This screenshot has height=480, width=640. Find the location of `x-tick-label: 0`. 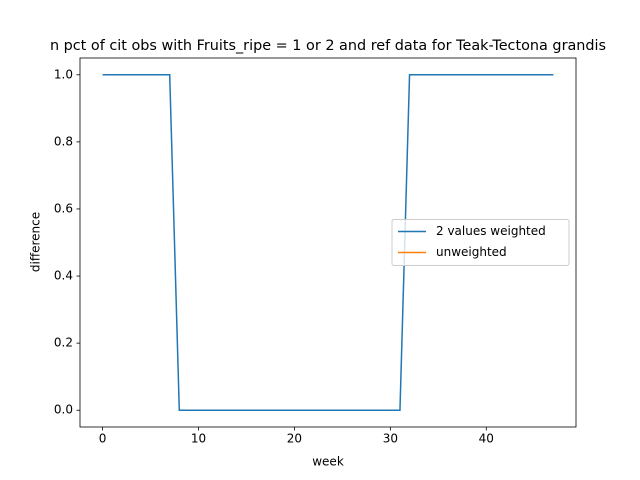

x-tick-label: 0 is located at coordinates (103, 439).